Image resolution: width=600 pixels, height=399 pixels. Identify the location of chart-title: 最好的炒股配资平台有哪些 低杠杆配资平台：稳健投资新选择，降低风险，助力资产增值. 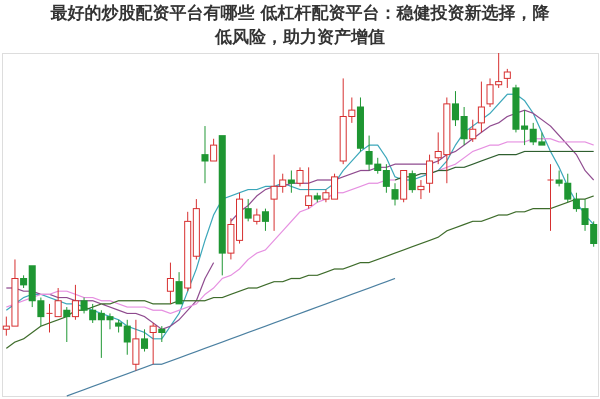
(300, 26).